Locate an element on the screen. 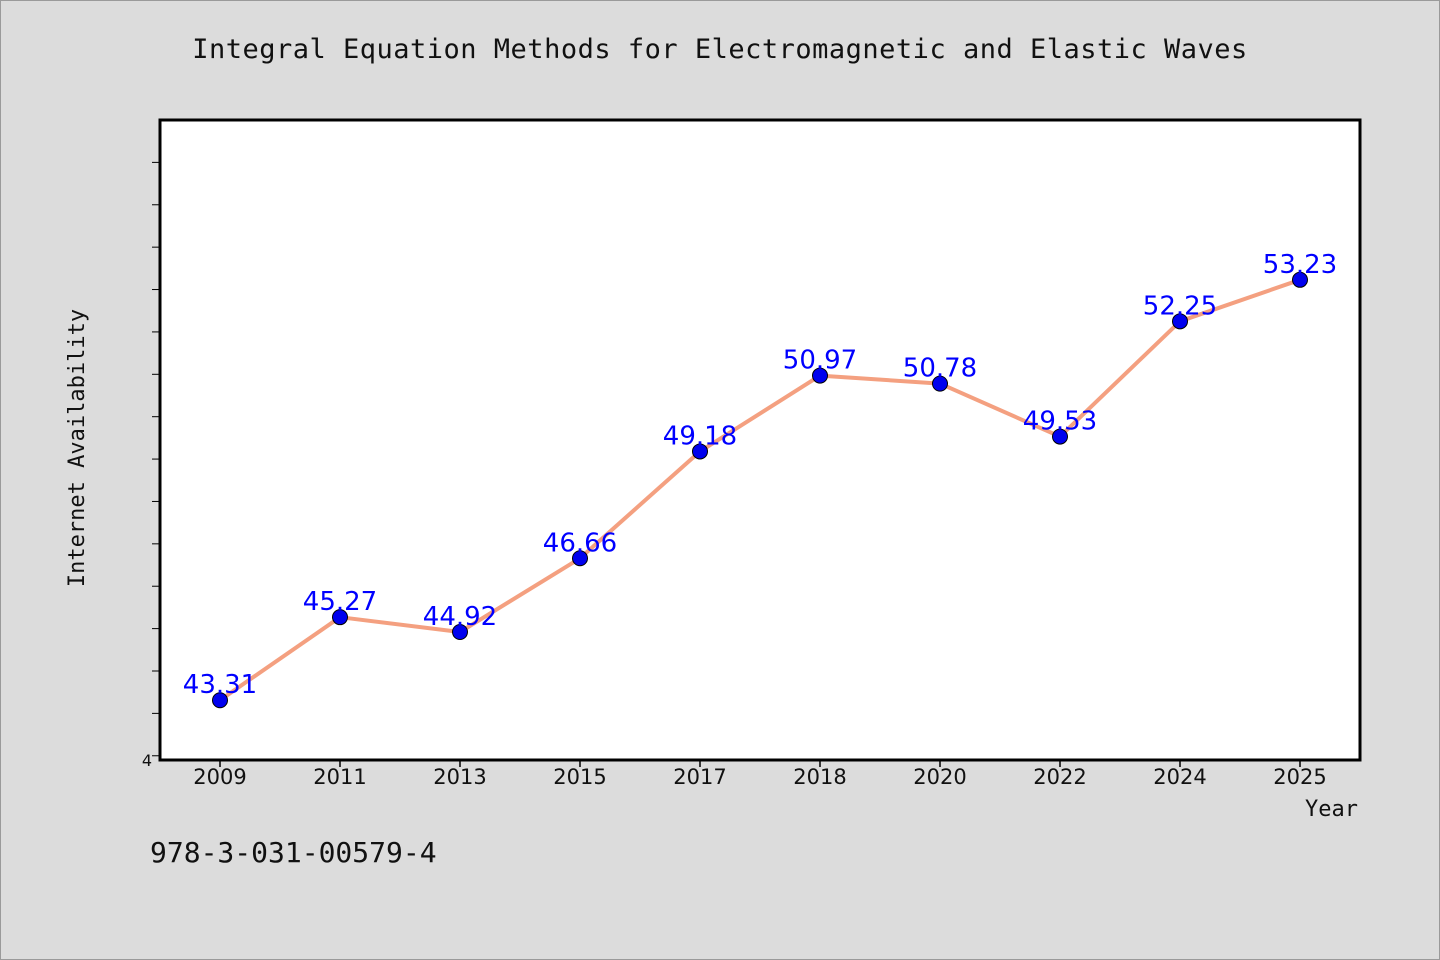  x-tick-label: 2009 is located at coordinates (219, 777).